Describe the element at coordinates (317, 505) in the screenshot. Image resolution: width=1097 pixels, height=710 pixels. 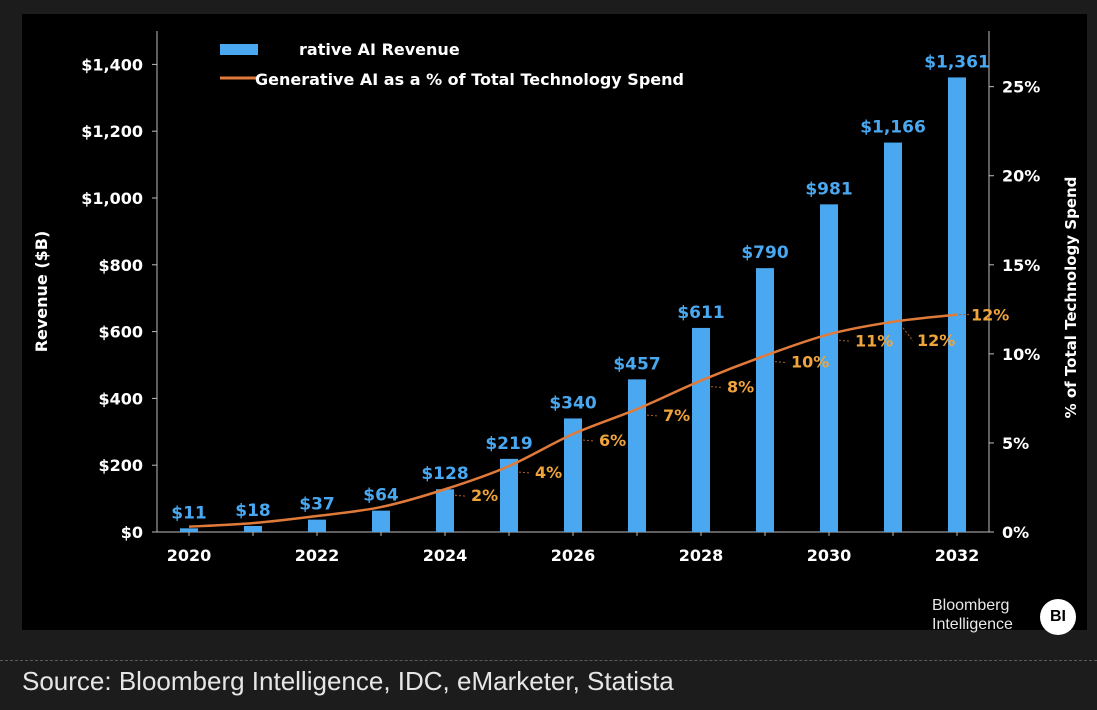
I see `bar-value-label: $37` at that location.